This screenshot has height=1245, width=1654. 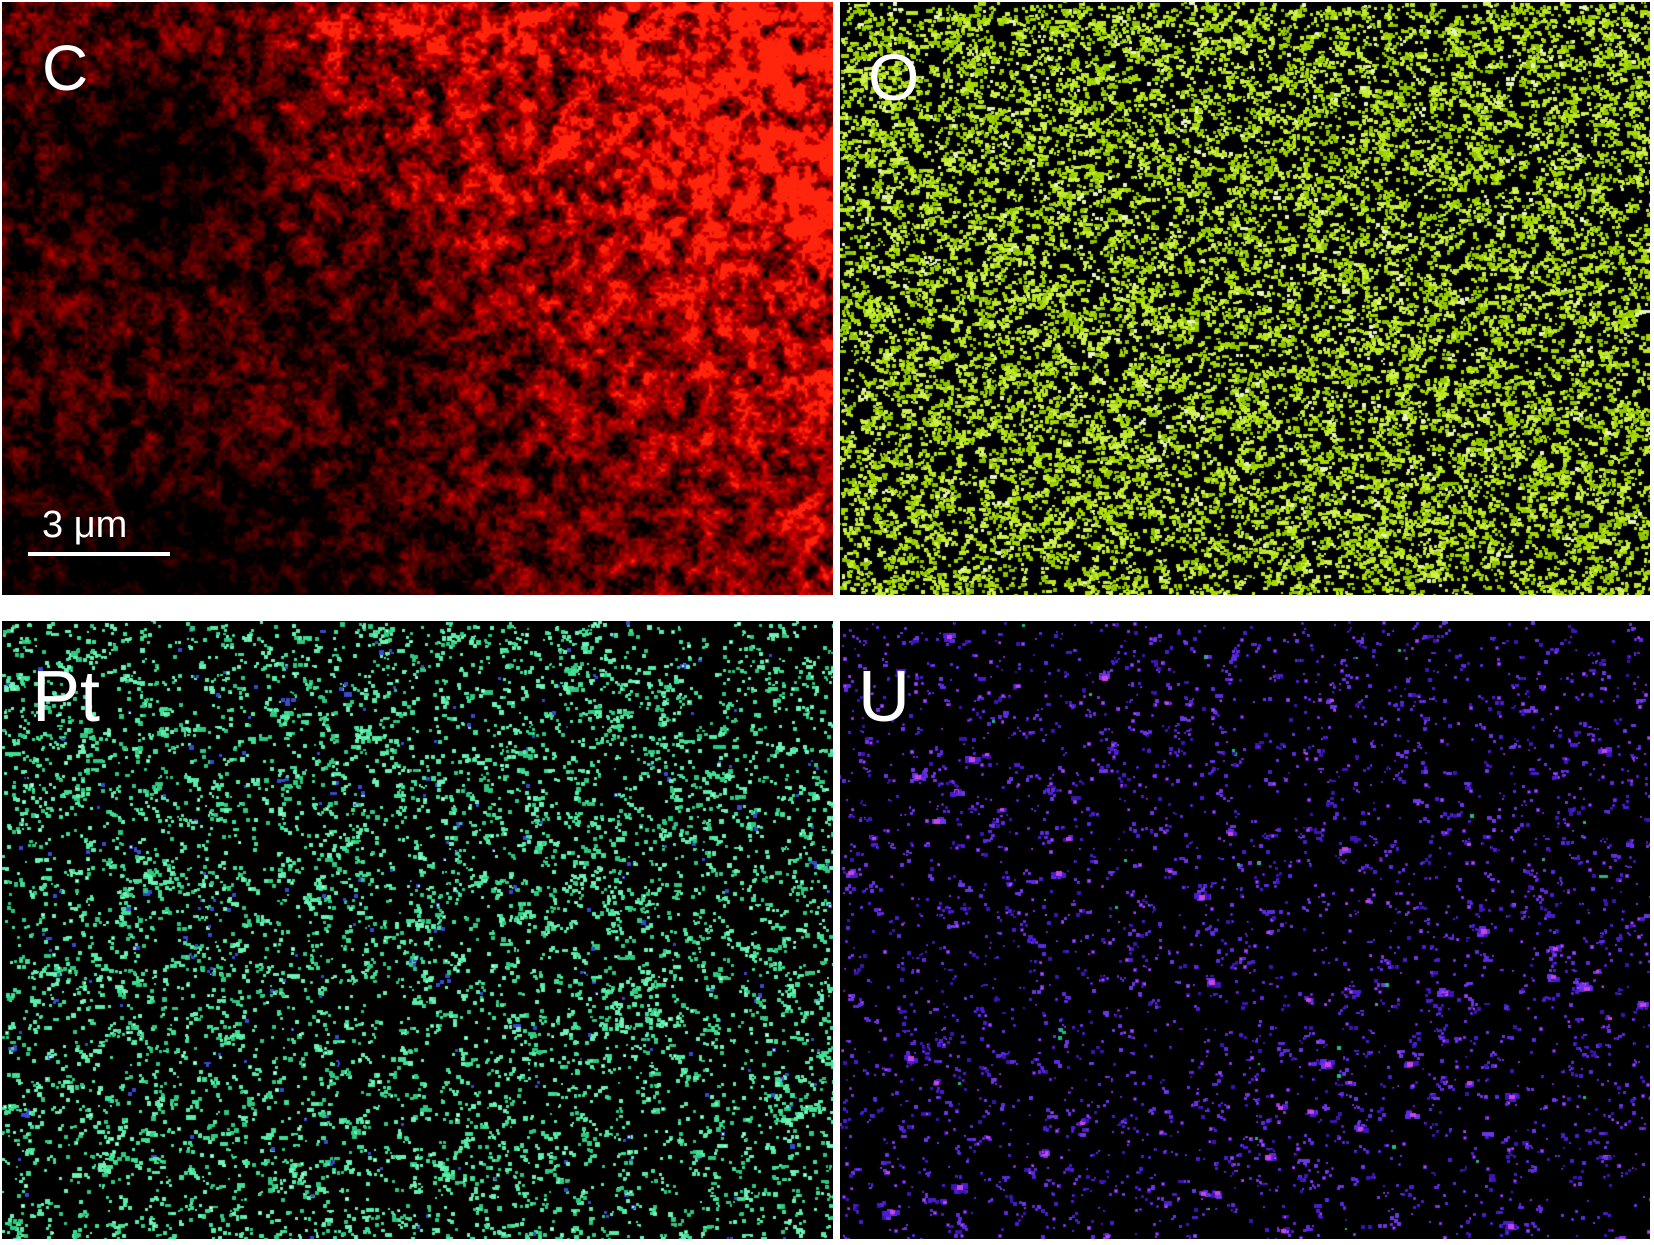 What do you see at coordinates (894, 77) in the screenshot?
I see `element-label-oxygen: O` at bounding box center [894, 77].